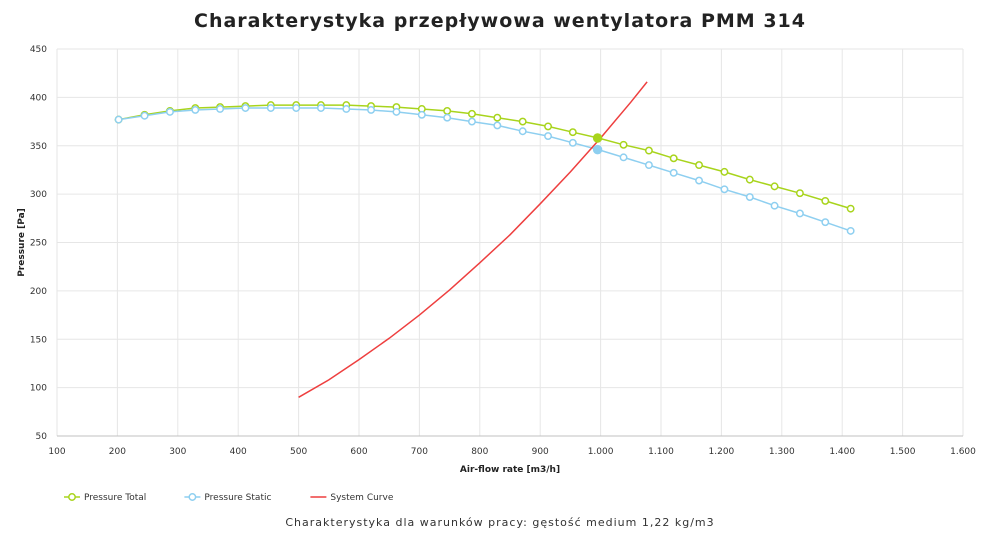 This screenshot has width=1000, height=541. What do you see at coordinates (38, 389) in the screenshot?
I see `y-tick-label: 100` at bounding box center [38, 389].